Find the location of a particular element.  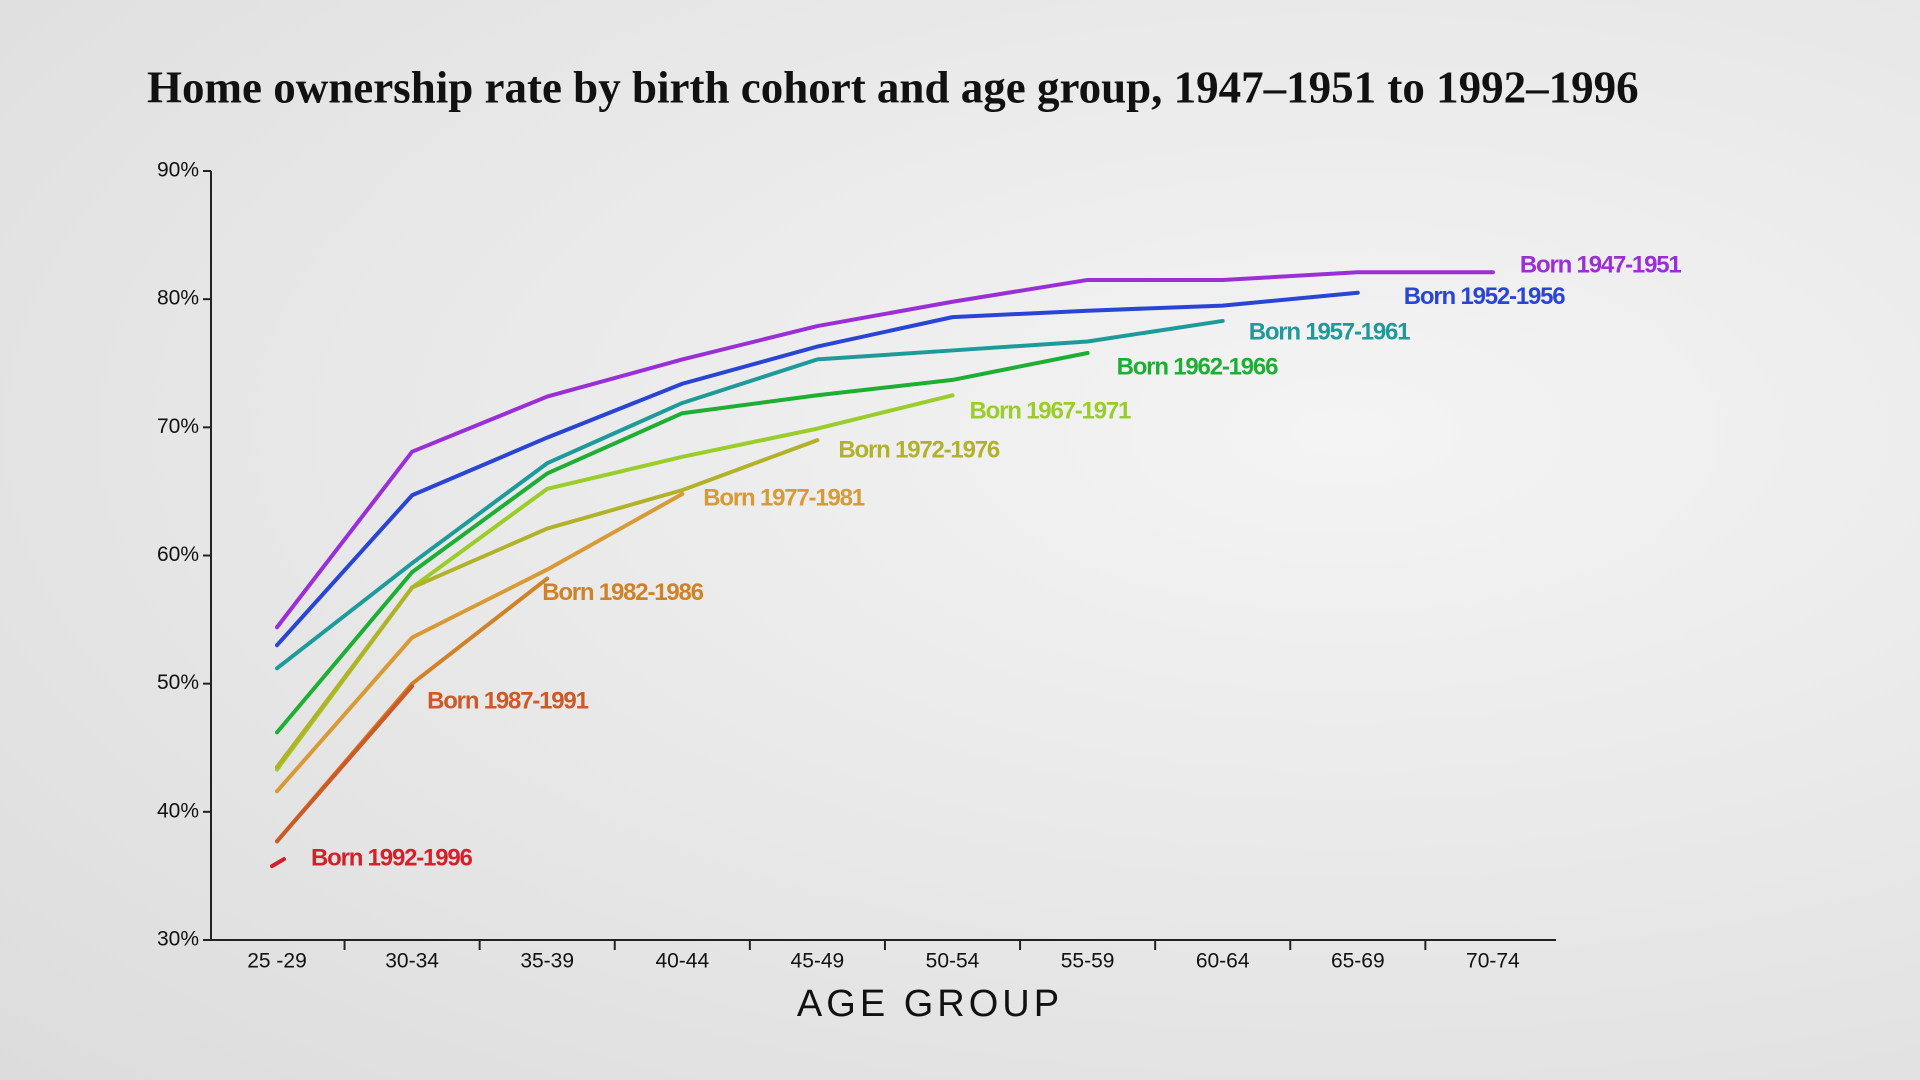

x-tick-label: 25 -29 is located at coordinates (277, 961).